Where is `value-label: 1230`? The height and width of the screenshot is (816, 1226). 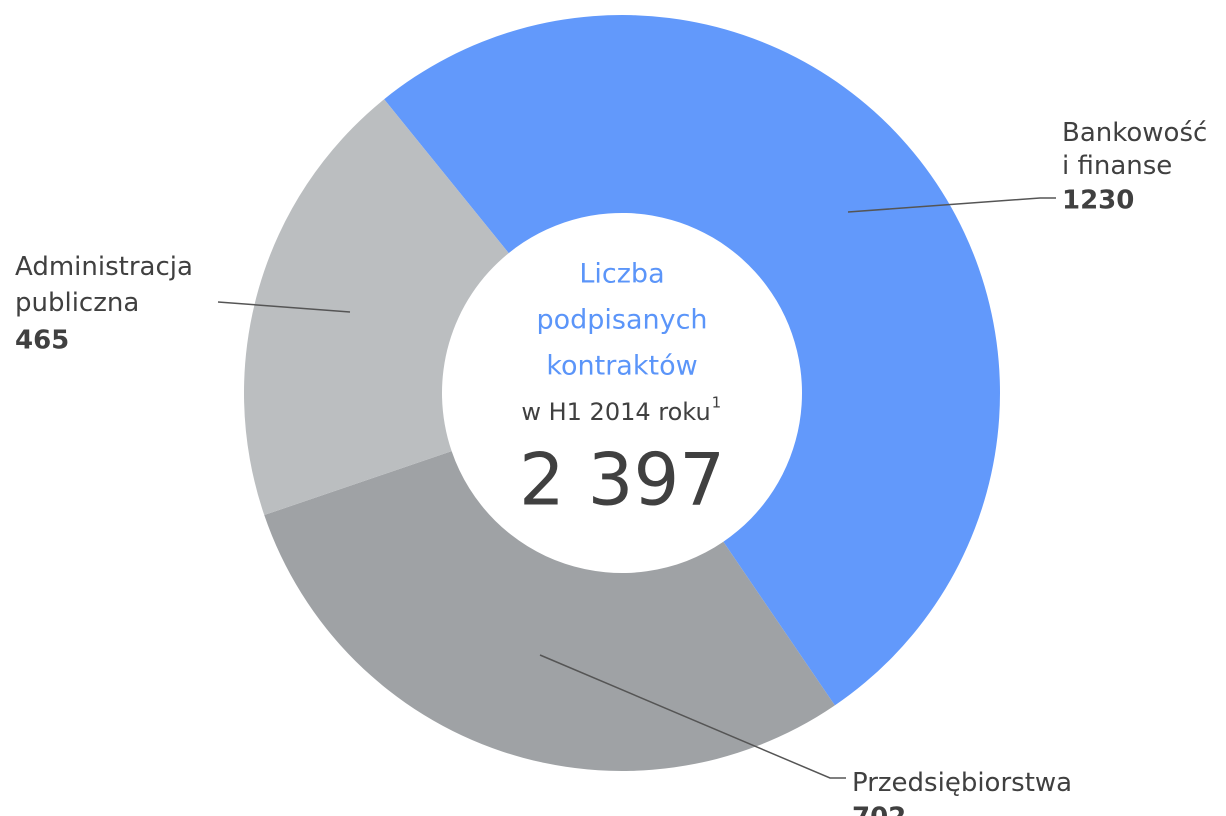 value-label: 1230 is located at coordinates (1098, 201).